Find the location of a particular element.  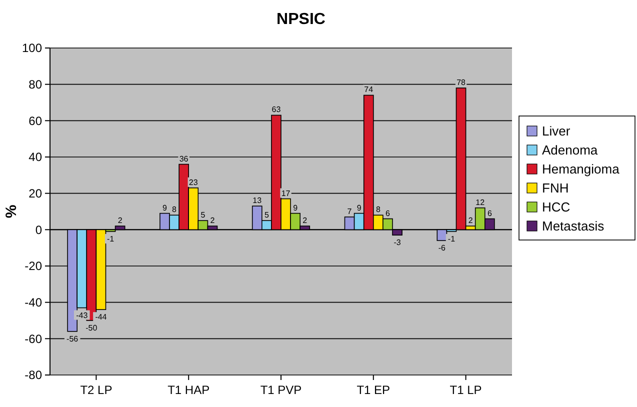

y-tick-label: 20 is located at coordinates (35, 193).